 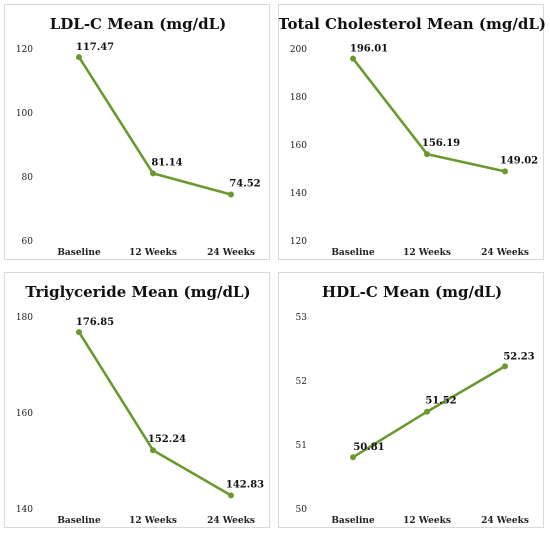 I want to click on data-label: 51.52, so click(x=440, y=401).